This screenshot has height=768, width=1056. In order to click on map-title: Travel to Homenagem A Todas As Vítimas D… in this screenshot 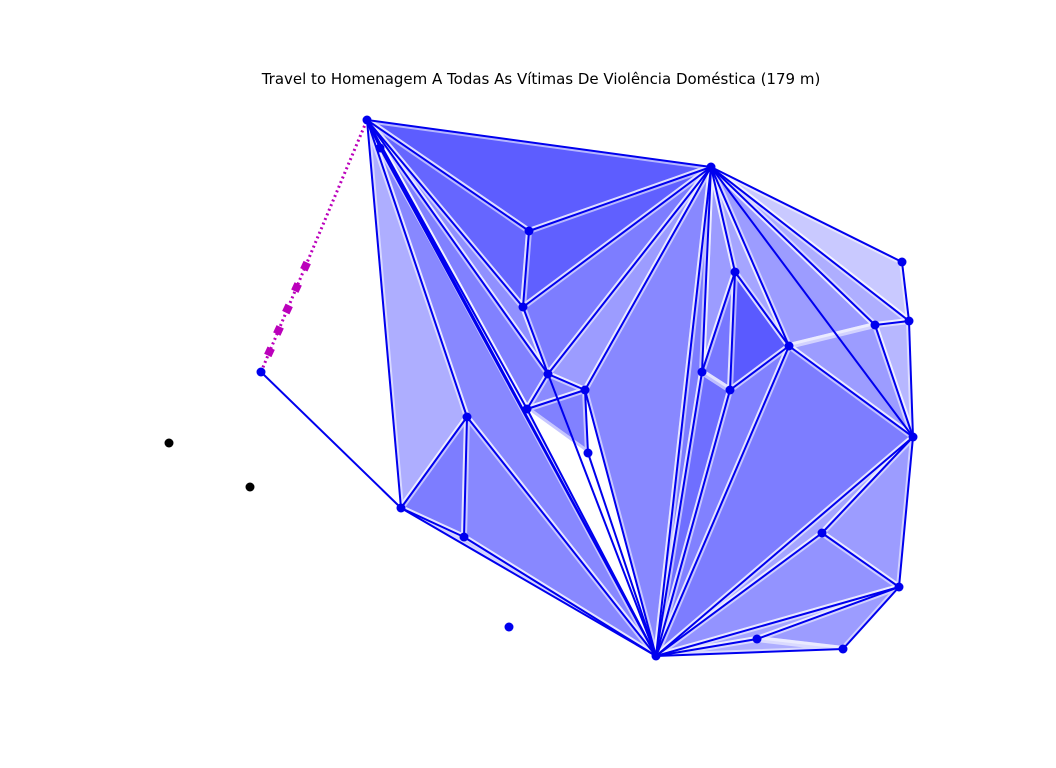, I will do `click(541, 79)`.